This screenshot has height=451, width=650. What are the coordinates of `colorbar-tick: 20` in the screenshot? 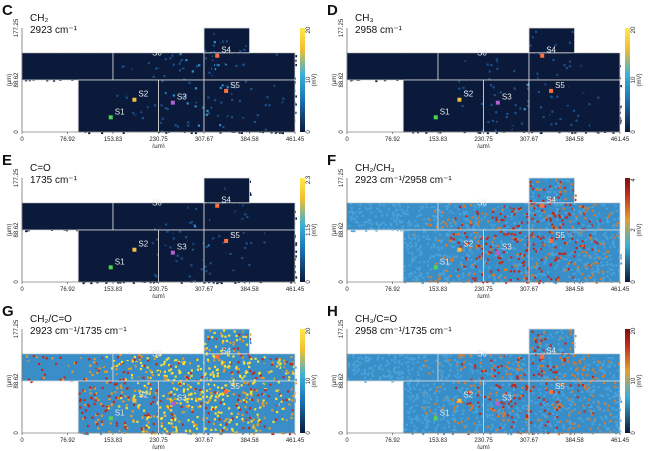 It's located at (309, 29).